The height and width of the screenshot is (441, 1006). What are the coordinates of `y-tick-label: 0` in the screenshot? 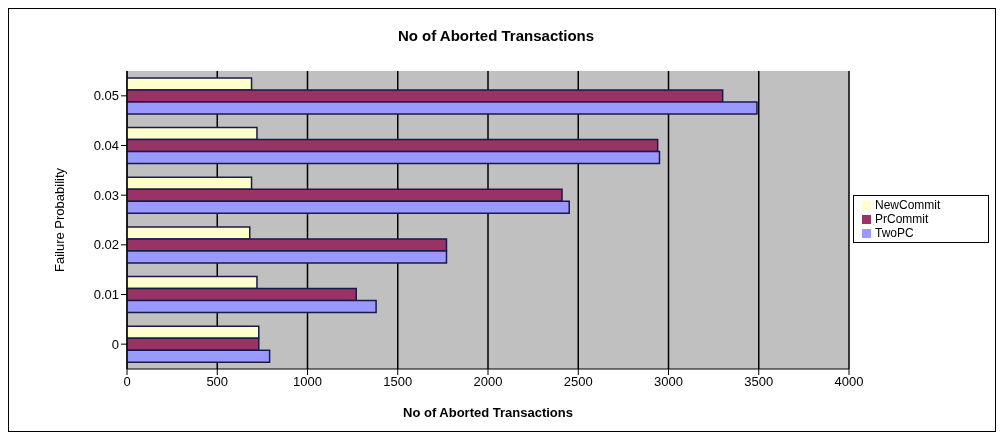 It's located at (115, 344).